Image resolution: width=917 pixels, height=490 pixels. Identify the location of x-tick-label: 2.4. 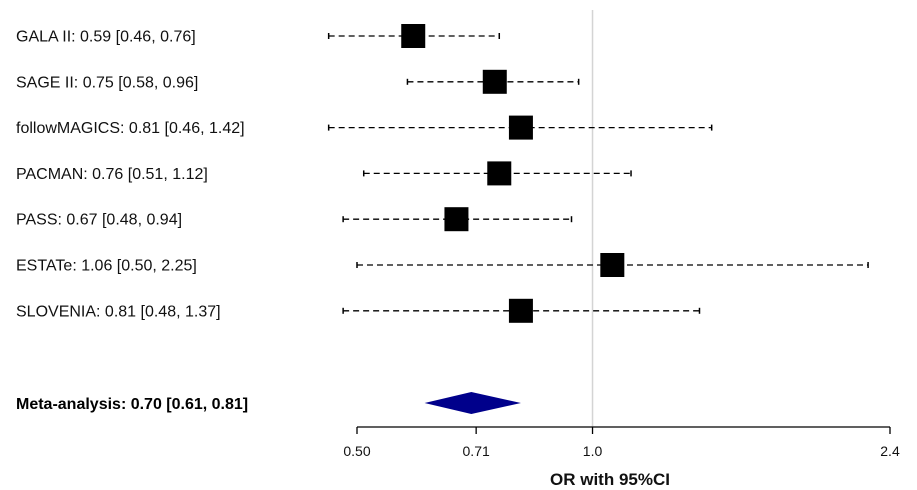
(890, 451).